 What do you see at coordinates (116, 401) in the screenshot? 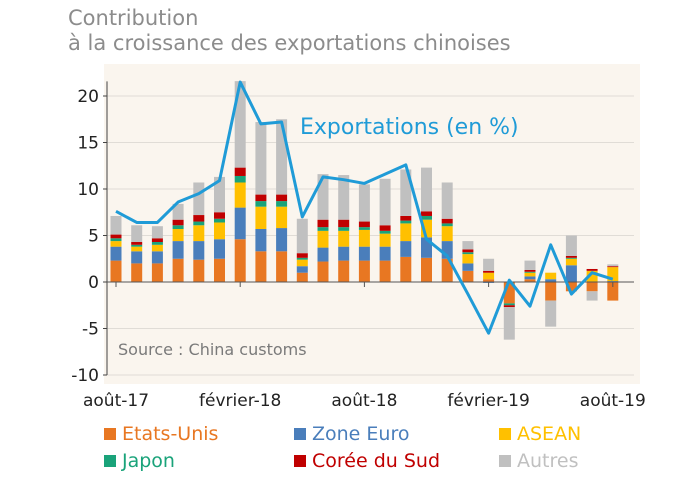
I see `x-tick-label: août-17` at bounding box center [116, 401].